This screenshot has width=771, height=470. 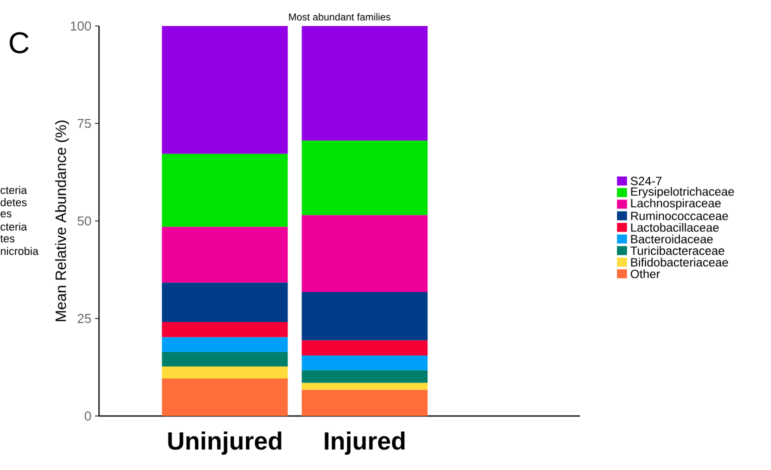 What do you see at coordinates (19, 251) in the screenshot?
I see `text: nicrobia` at bounding box center [19, 251].